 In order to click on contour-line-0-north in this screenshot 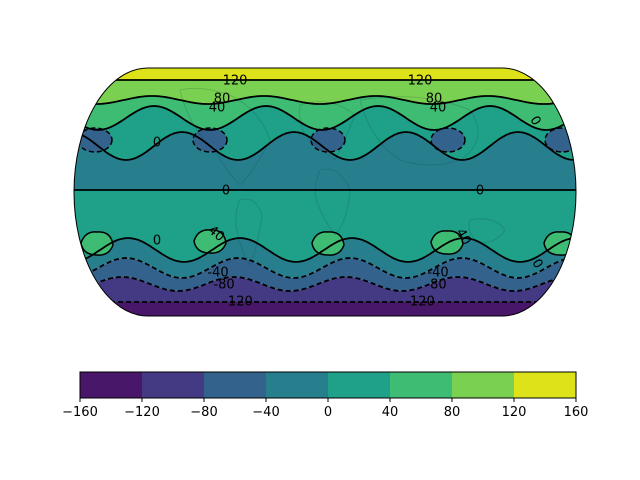, I will do `click(325, 146)`.